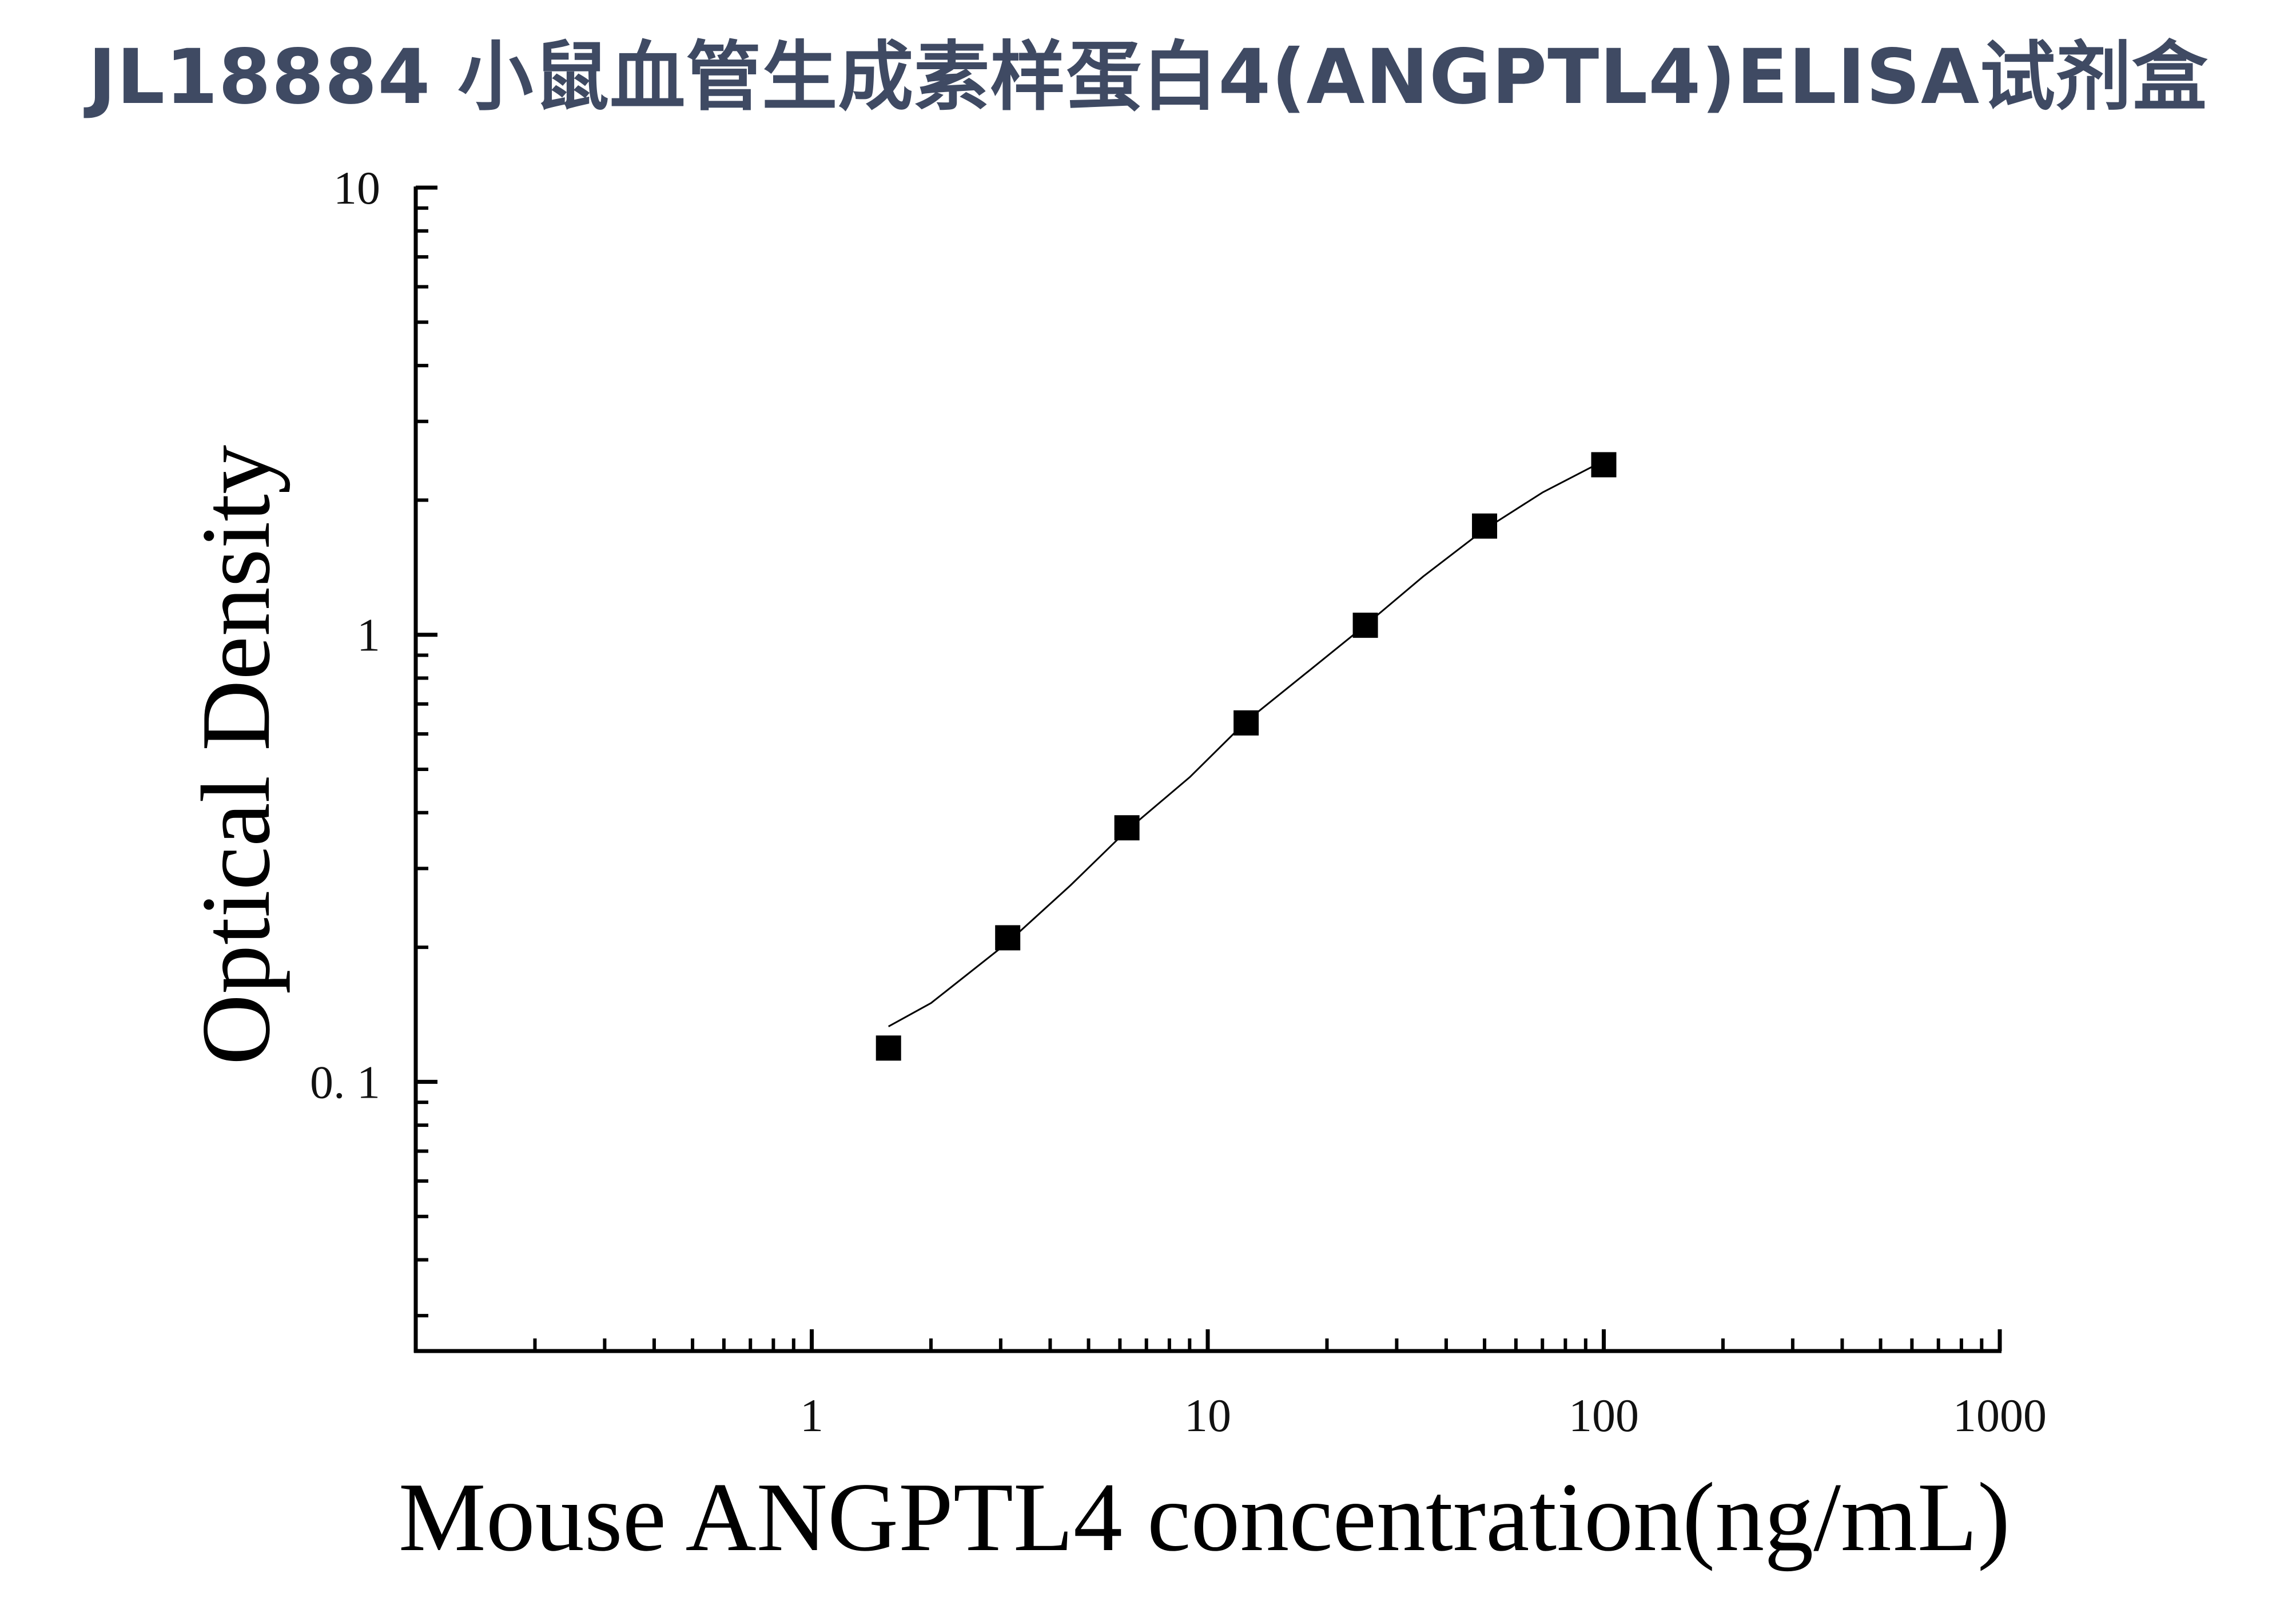  What do you see at coordinates (1148, 77) in the screenshot?
I see `page-title: JL18884 小鼠血管生成素样蛋白4(ANGPTL4)ELISA试剂盒` at bounding box center [1148, 77].